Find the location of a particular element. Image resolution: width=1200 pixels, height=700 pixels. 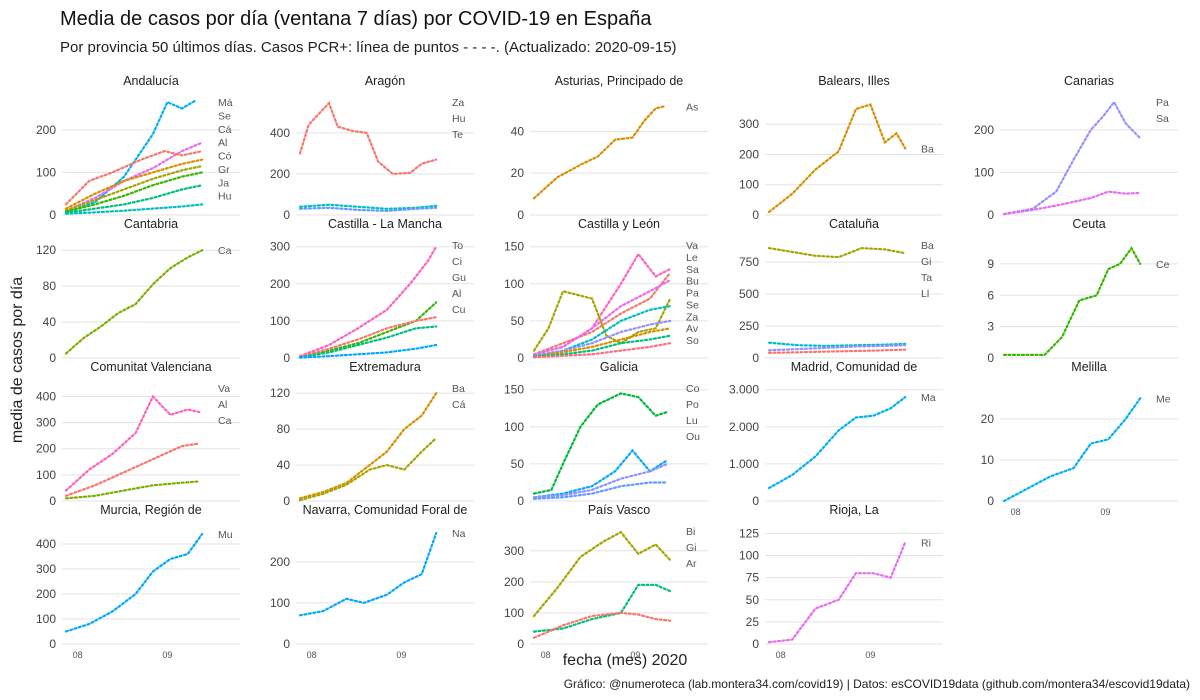

y-tick-label: 3 is located at coordinates (990, 327).